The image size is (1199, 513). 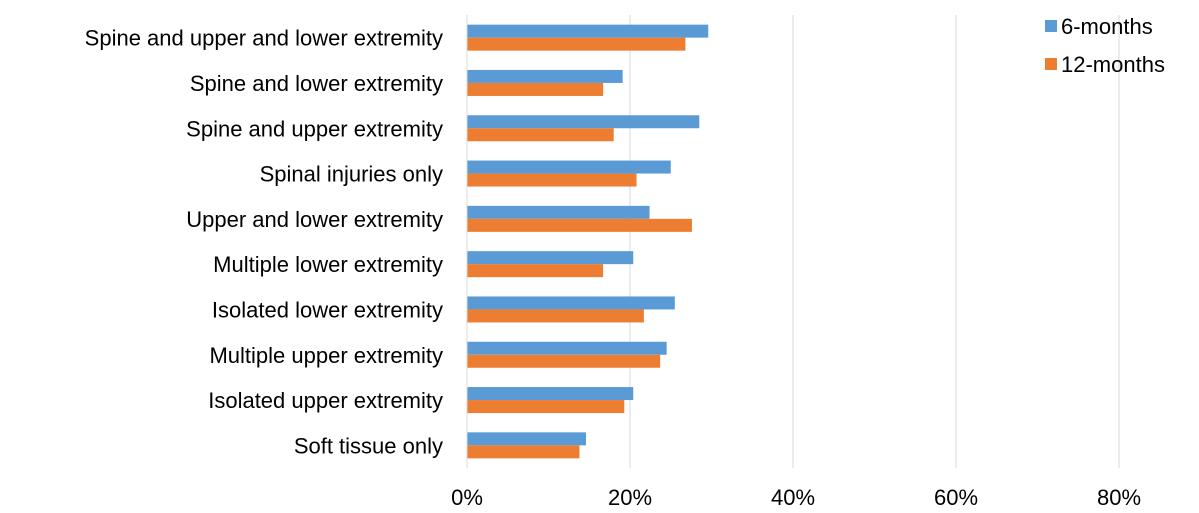 What do you see at coordinates (264, 38) in the screenshot?
I see `category-label: Spine and upper and lower extremity` at bounding box center [264, 38].